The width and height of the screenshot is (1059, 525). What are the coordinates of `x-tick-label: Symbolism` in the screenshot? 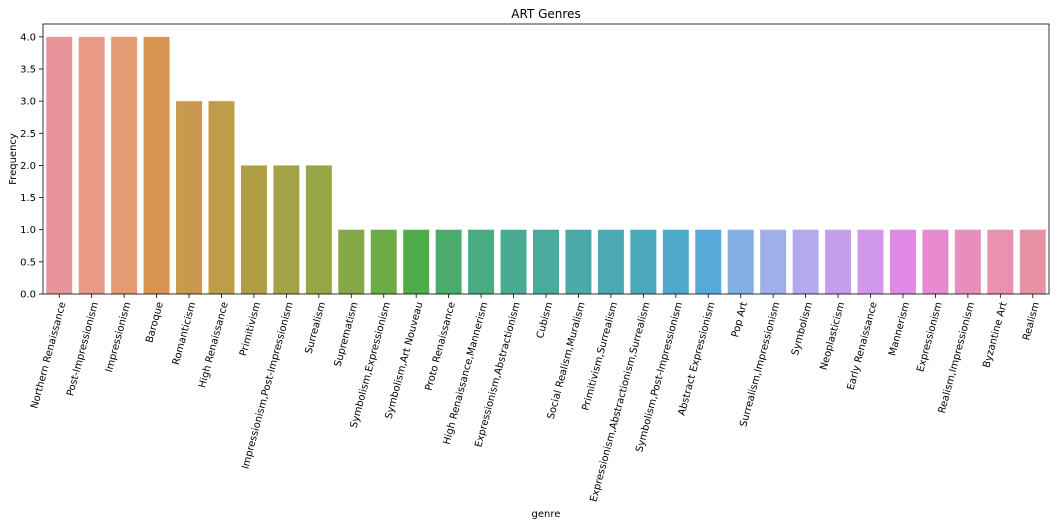 It's located at (802, 329).